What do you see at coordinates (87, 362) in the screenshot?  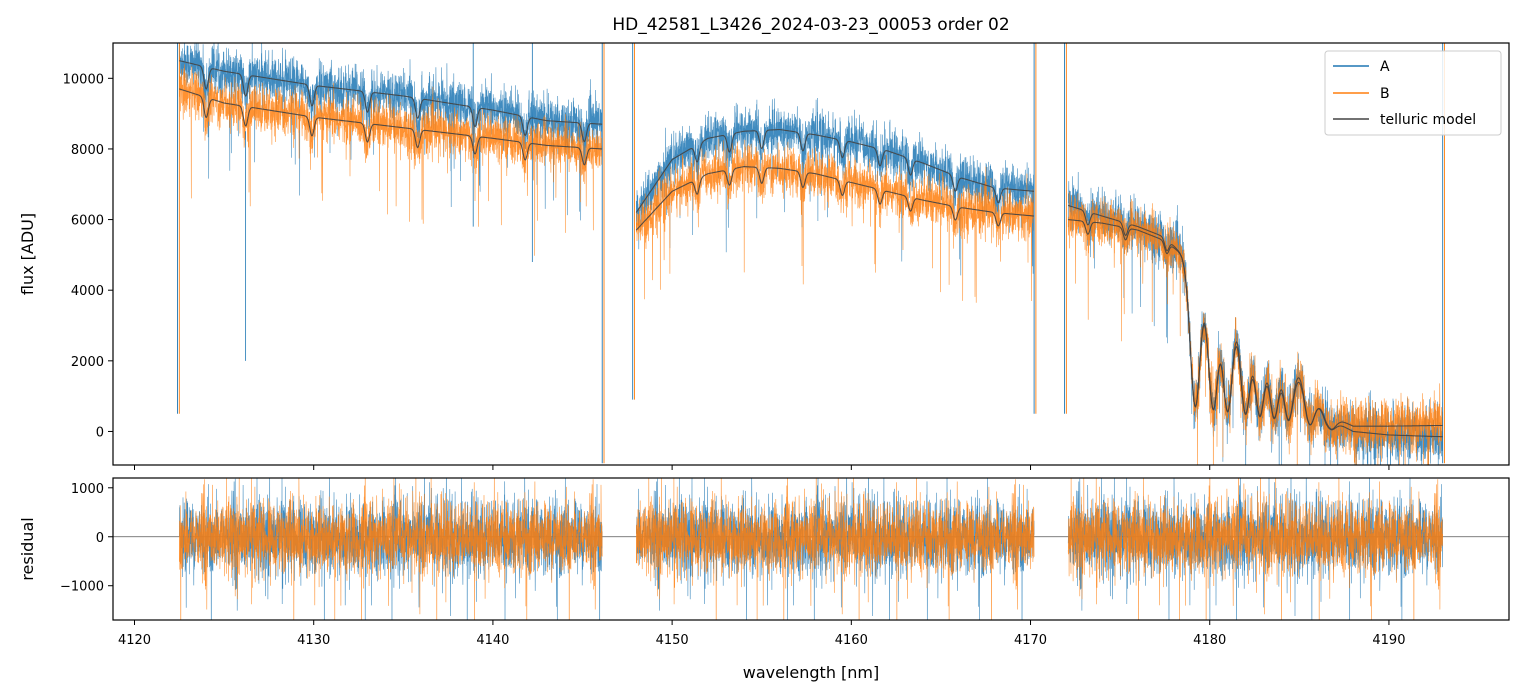 I see `top-y-tick-label: 2000` at bounding box center [87, 362].